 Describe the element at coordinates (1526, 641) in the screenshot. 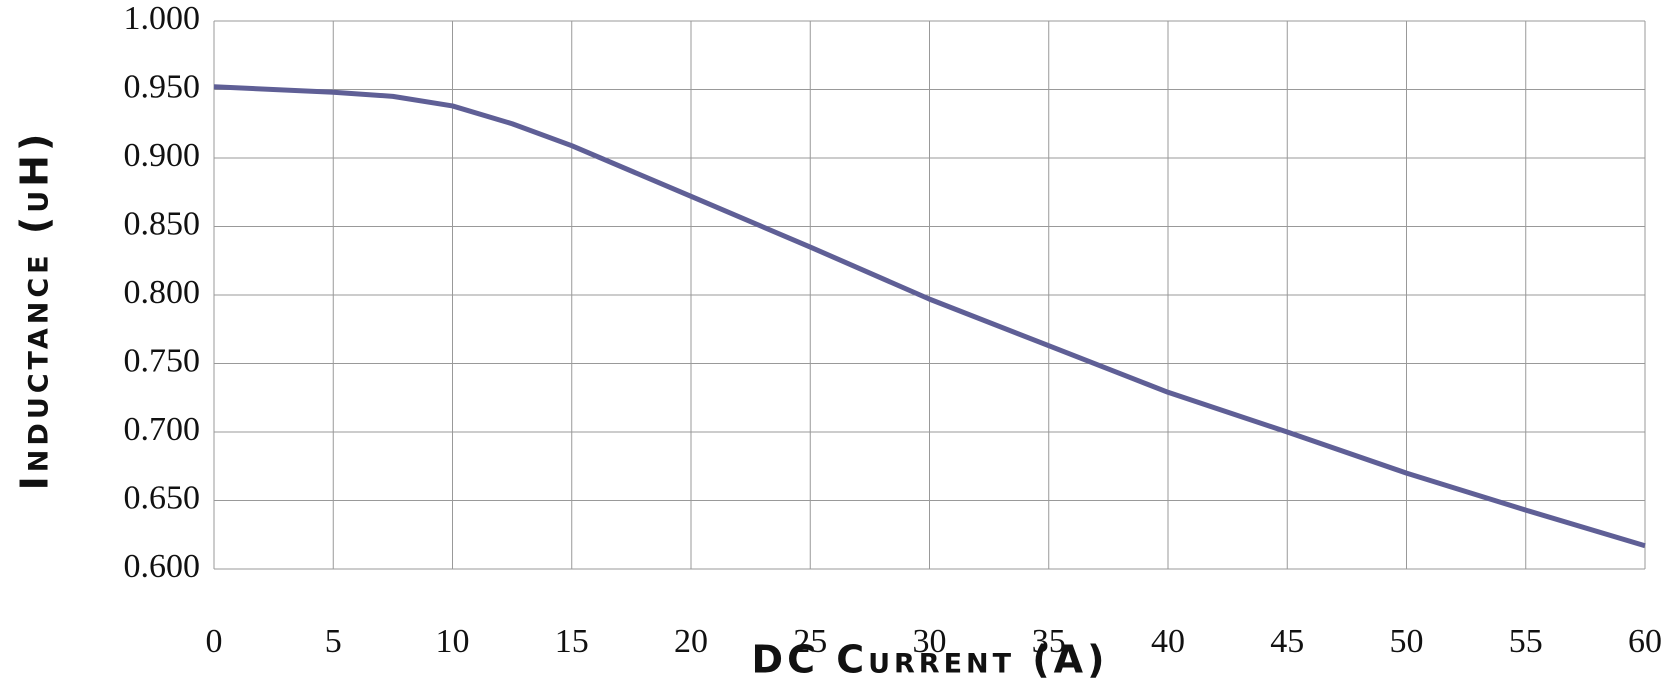

I see `x-tick-label: 55` at that location.